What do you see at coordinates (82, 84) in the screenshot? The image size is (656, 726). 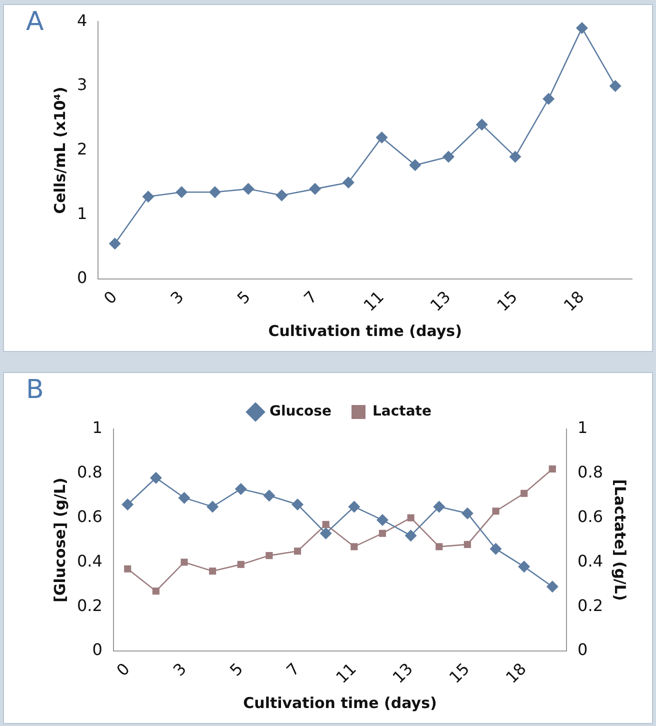 I see `y-tick-label: 3` at bounding box center [82, 84].